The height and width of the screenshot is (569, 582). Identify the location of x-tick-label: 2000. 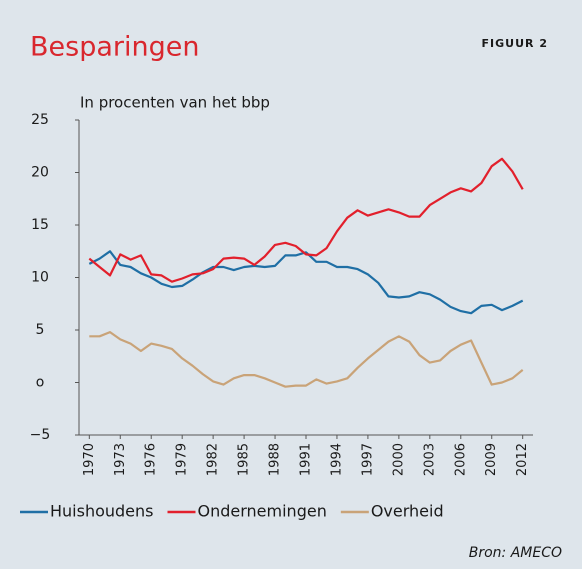
(398, 459).